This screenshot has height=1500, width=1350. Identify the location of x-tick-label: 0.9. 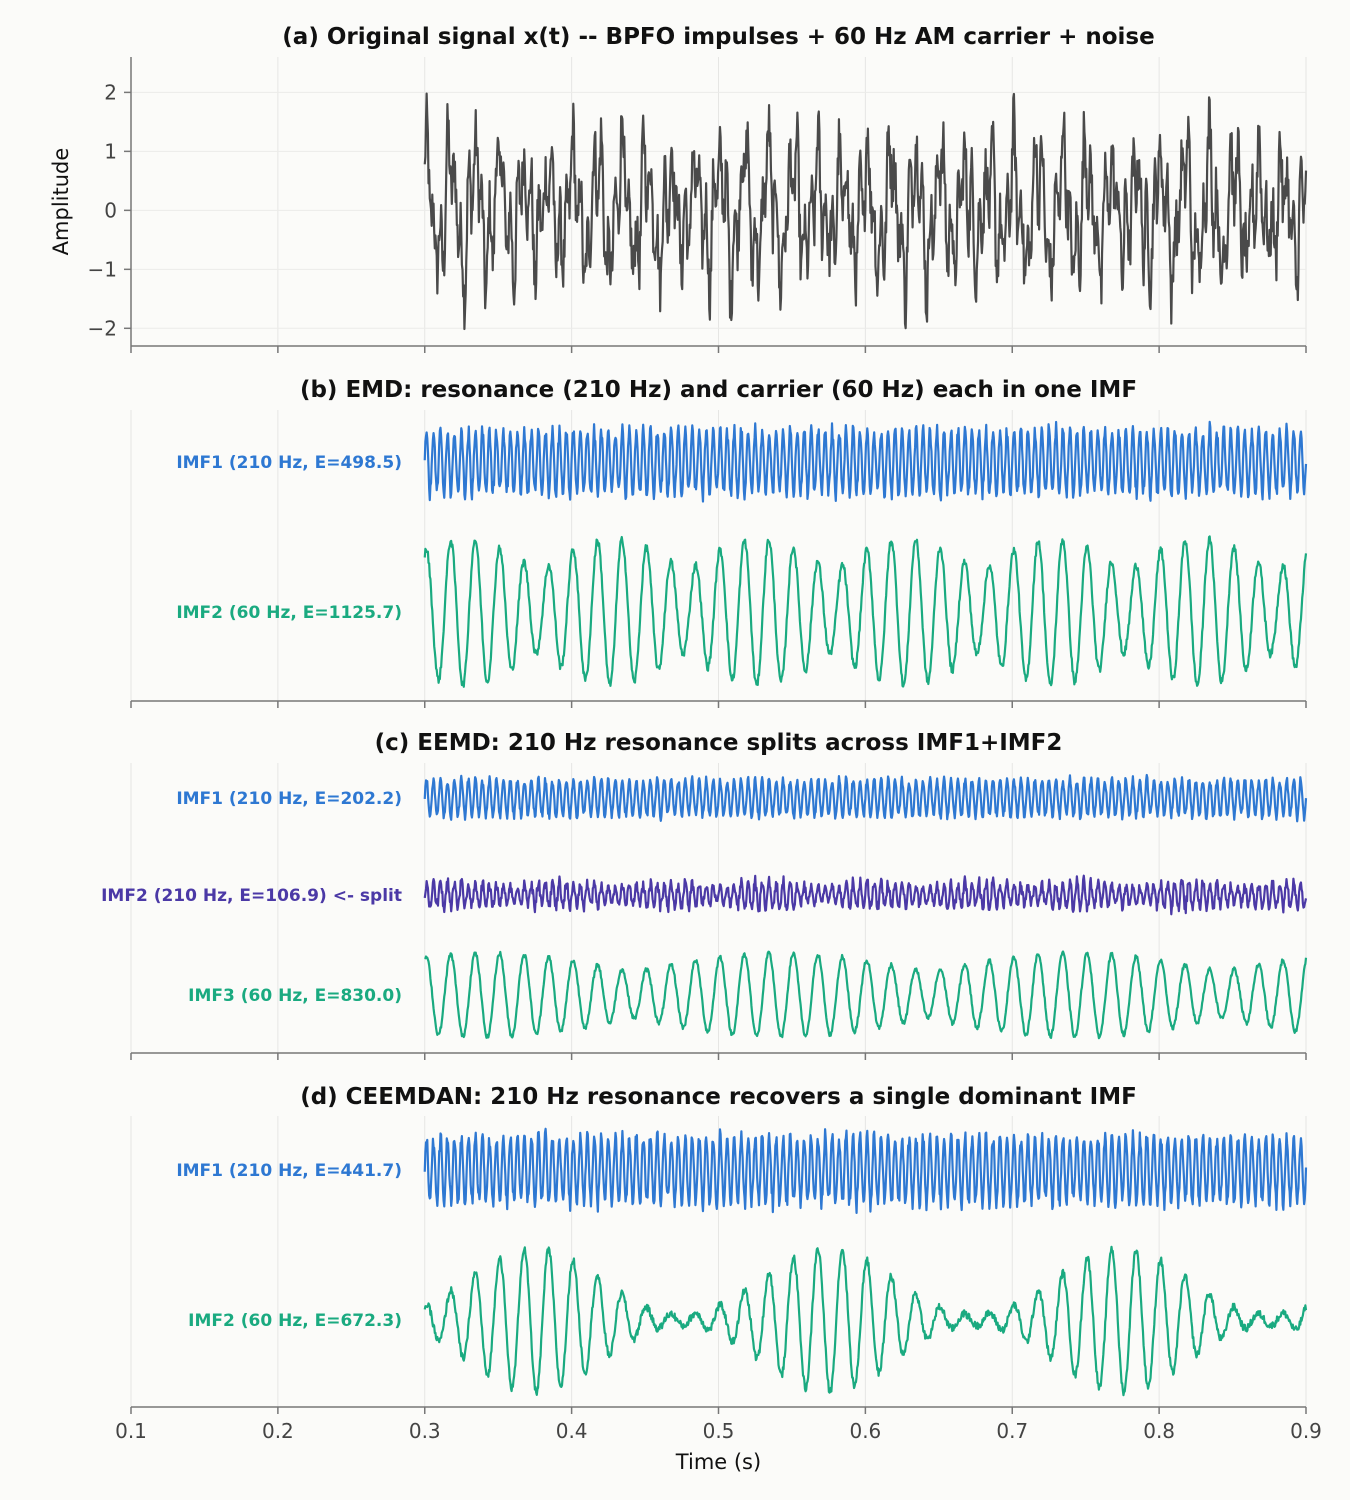
(1306, 1431).